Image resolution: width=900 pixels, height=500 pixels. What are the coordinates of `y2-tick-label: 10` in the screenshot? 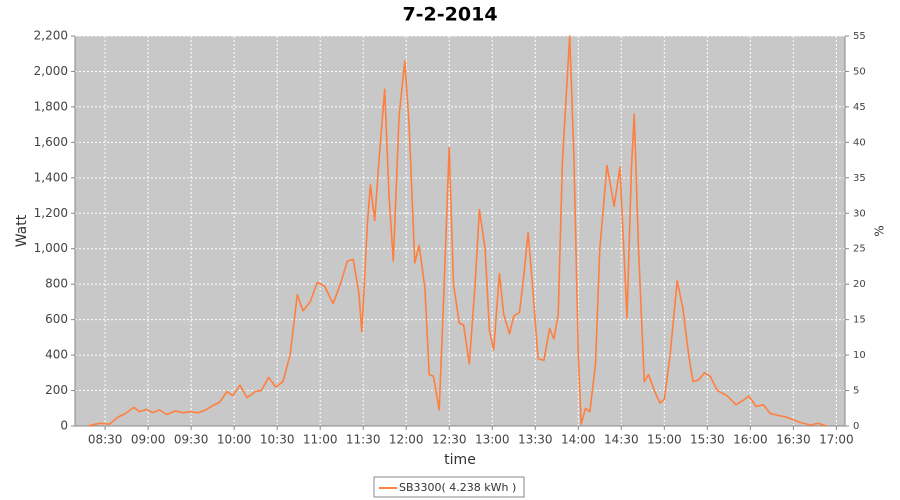 It's located at (859, 355).